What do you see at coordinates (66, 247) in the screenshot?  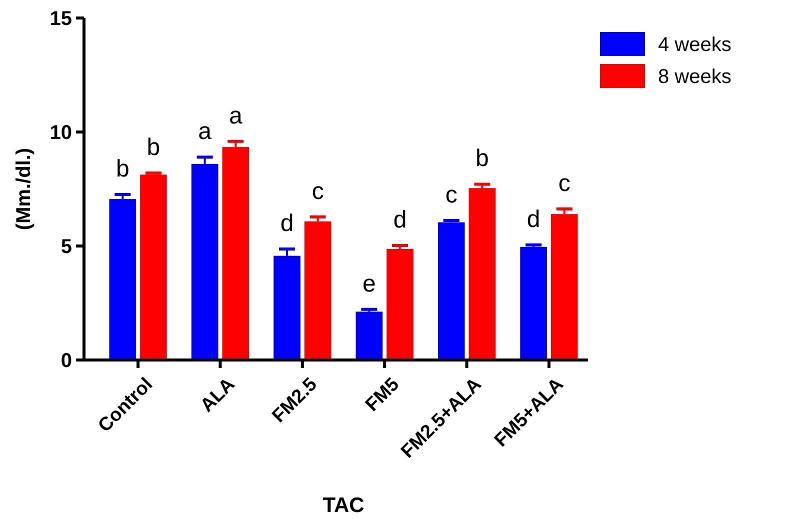 I see `y-tick-label: 5` at bounding box center [66, 247].